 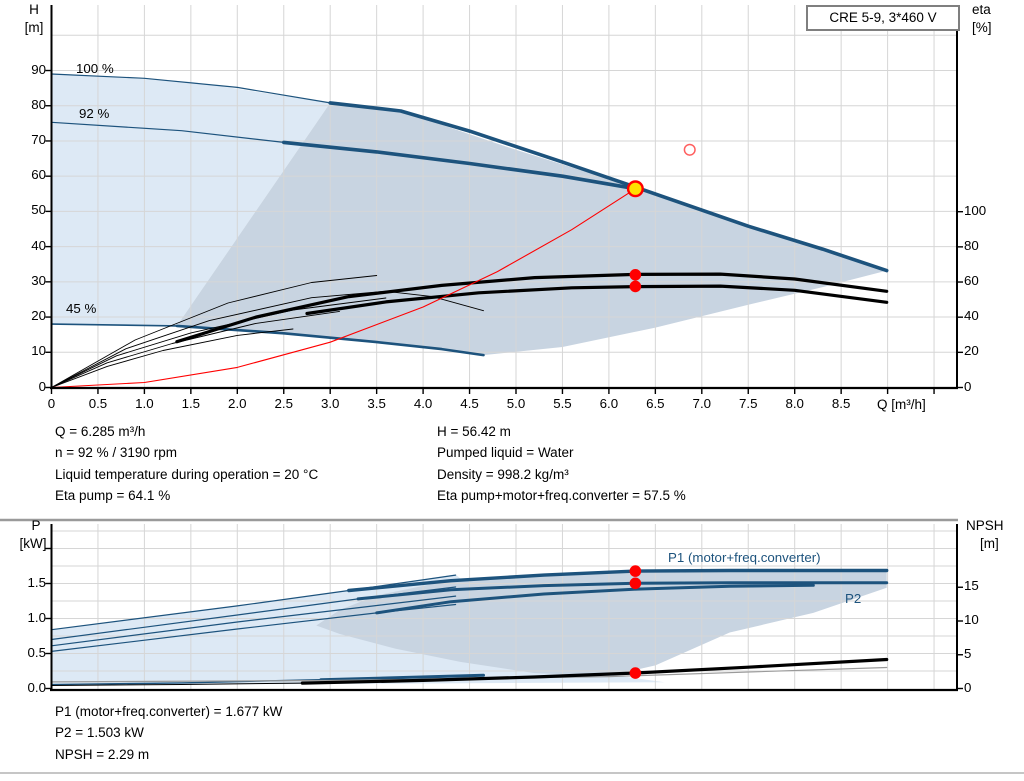 What do you see at coordinates (34, 27) in the screenshot?
I see `h-axis-unit: [m]` at bounding box center [34, 27].